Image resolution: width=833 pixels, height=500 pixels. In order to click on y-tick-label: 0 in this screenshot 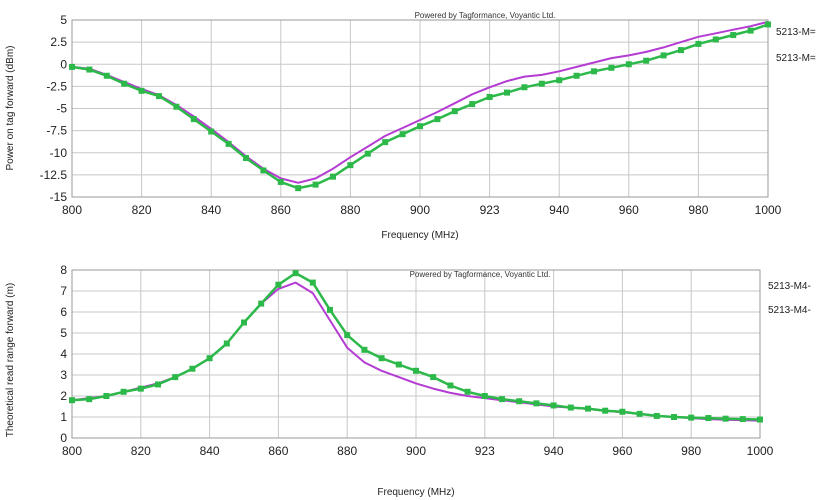, I will do `click(63, 64)`.